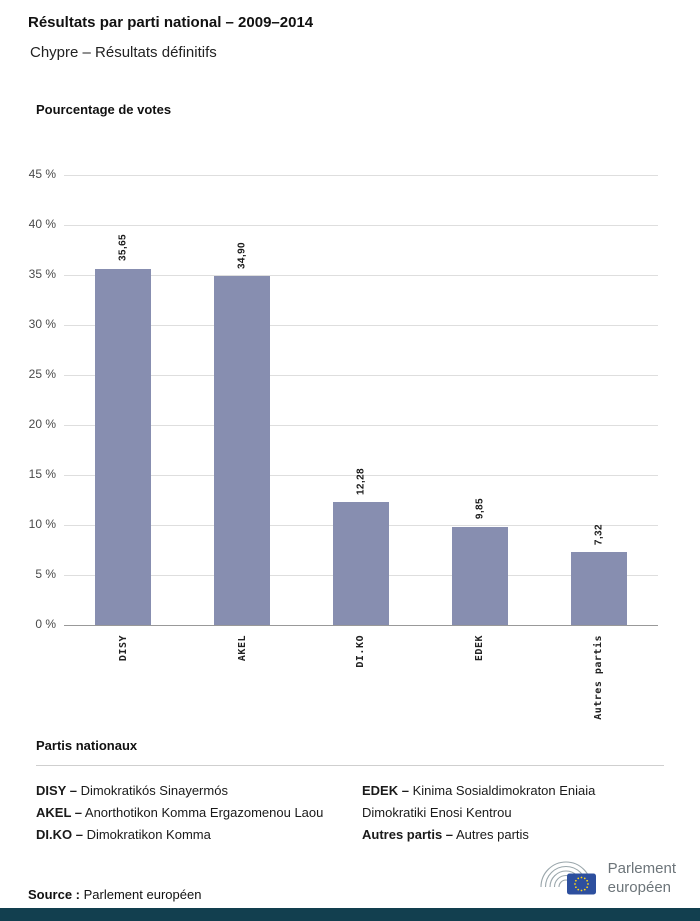 The image size is (700, 921). I want to click on x-axis-tick-label: DI.KO, so click(361, 651).